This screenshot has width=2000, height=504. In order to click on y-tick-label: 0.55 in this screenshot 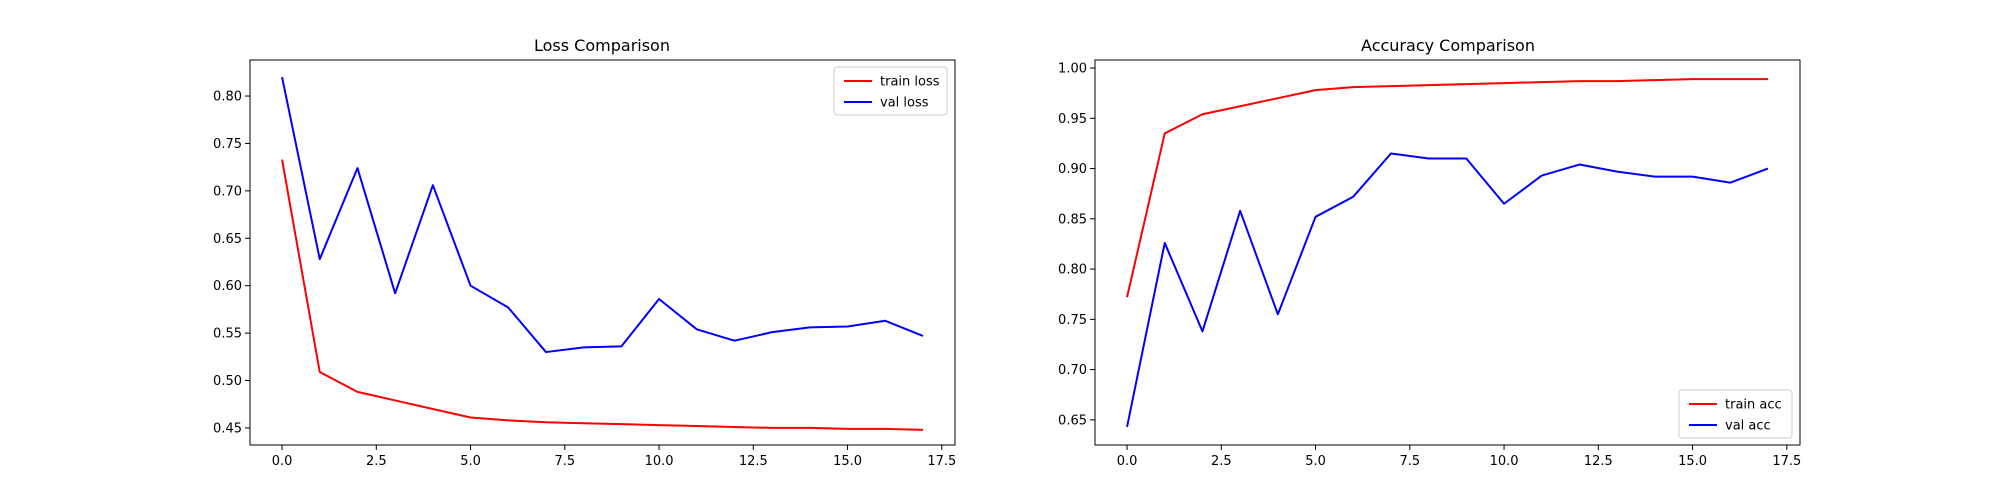, I will do `click(227, 334)`.